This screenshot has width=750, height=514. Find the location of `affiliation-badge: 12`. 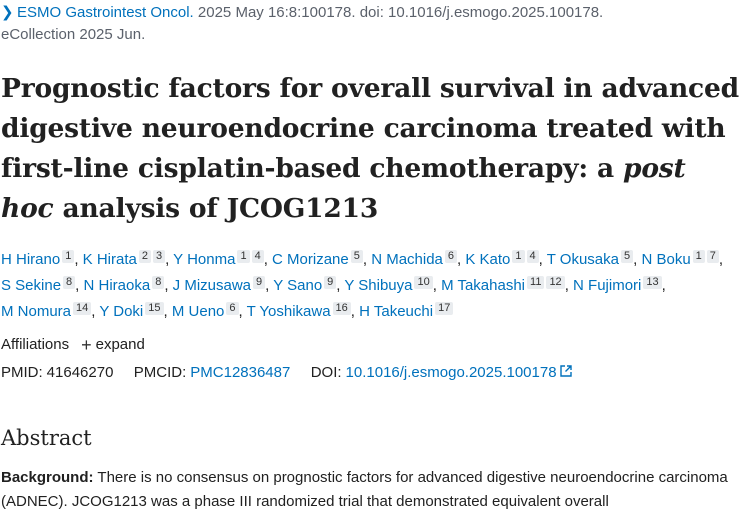

affiliation-badge: 12 is located at coordinates (555, 282).